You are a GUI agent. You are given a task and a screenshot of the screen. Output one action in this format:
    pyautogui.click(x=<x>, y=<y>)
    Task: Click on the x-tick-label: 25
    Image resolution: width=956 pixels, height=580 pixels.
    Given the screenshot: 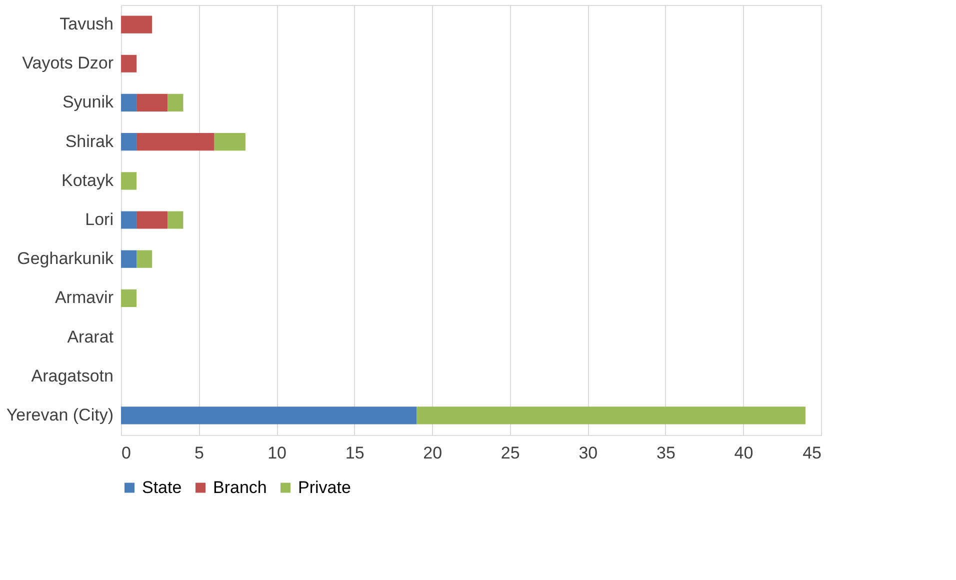 What is the action you would take?
    pyautogui.click(x=510, y=453)
    